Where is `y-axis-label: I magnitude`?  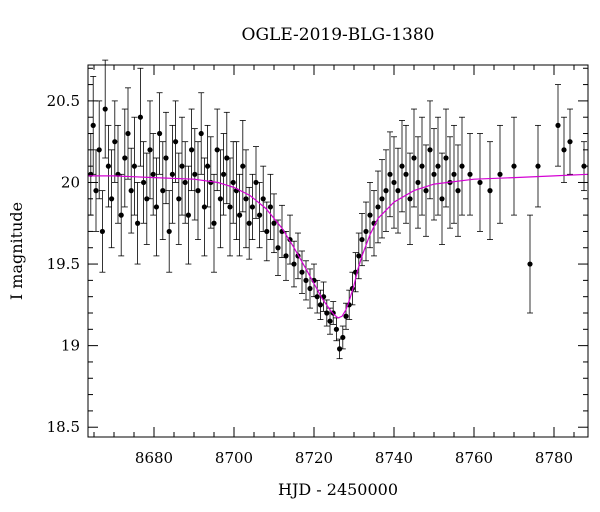
y-axis-label: I magnitude is located at coordinates (16, 251).